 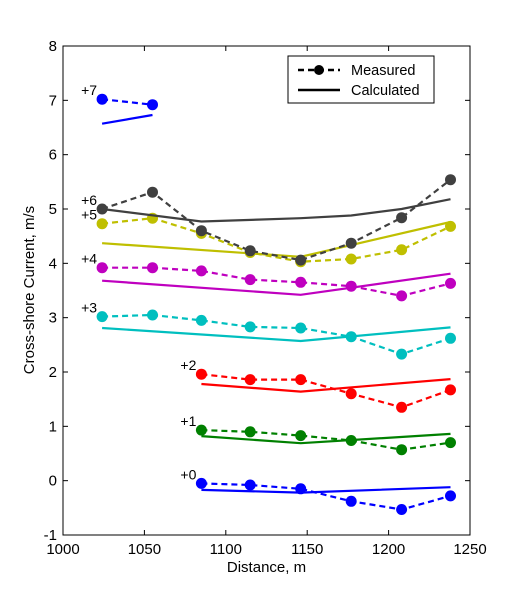 I want to click on offset-label: +4, so click(x=89, y=259).